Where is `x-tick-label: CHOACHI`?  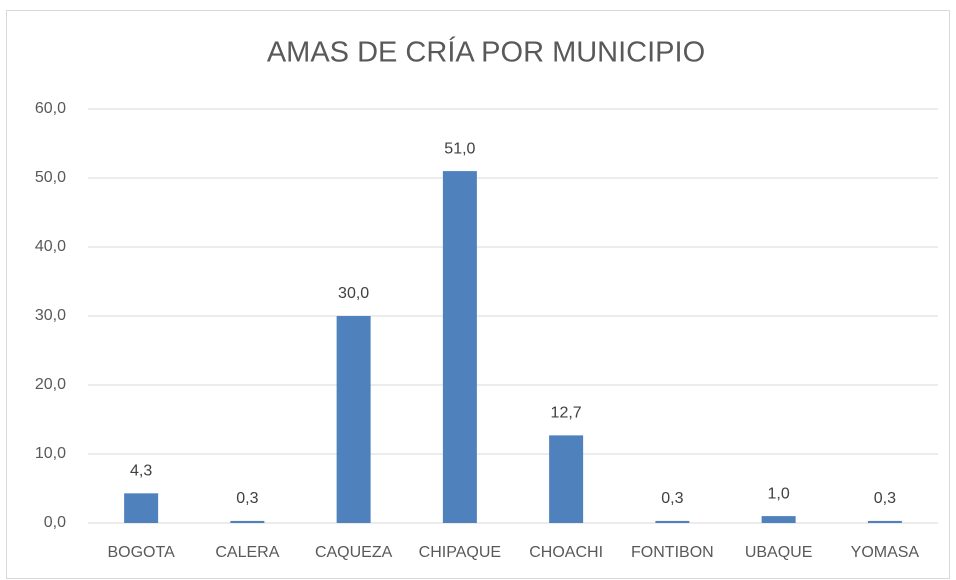 x-tick-label: CHOACHI is located at coordinates (566, 552).